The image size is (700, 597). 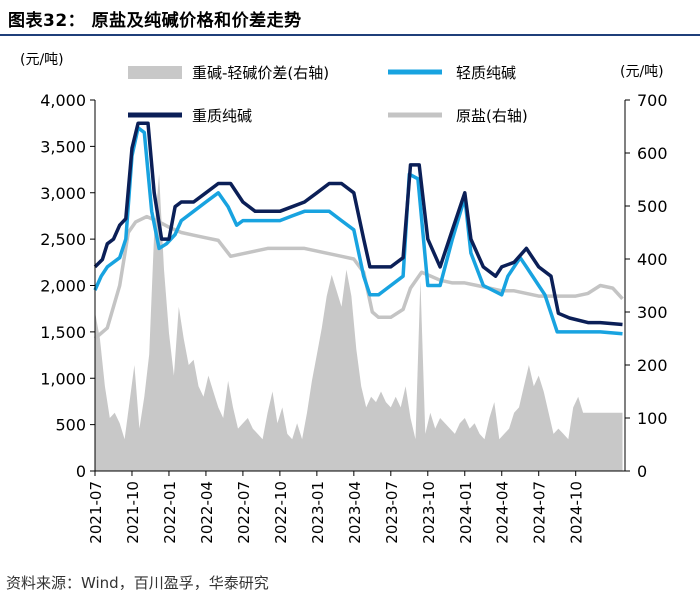 What do you see at coordinates (642, 72) in the screenshot?
I see `right-axis-unit: (元/吨)` at bounding box center [642, 72].